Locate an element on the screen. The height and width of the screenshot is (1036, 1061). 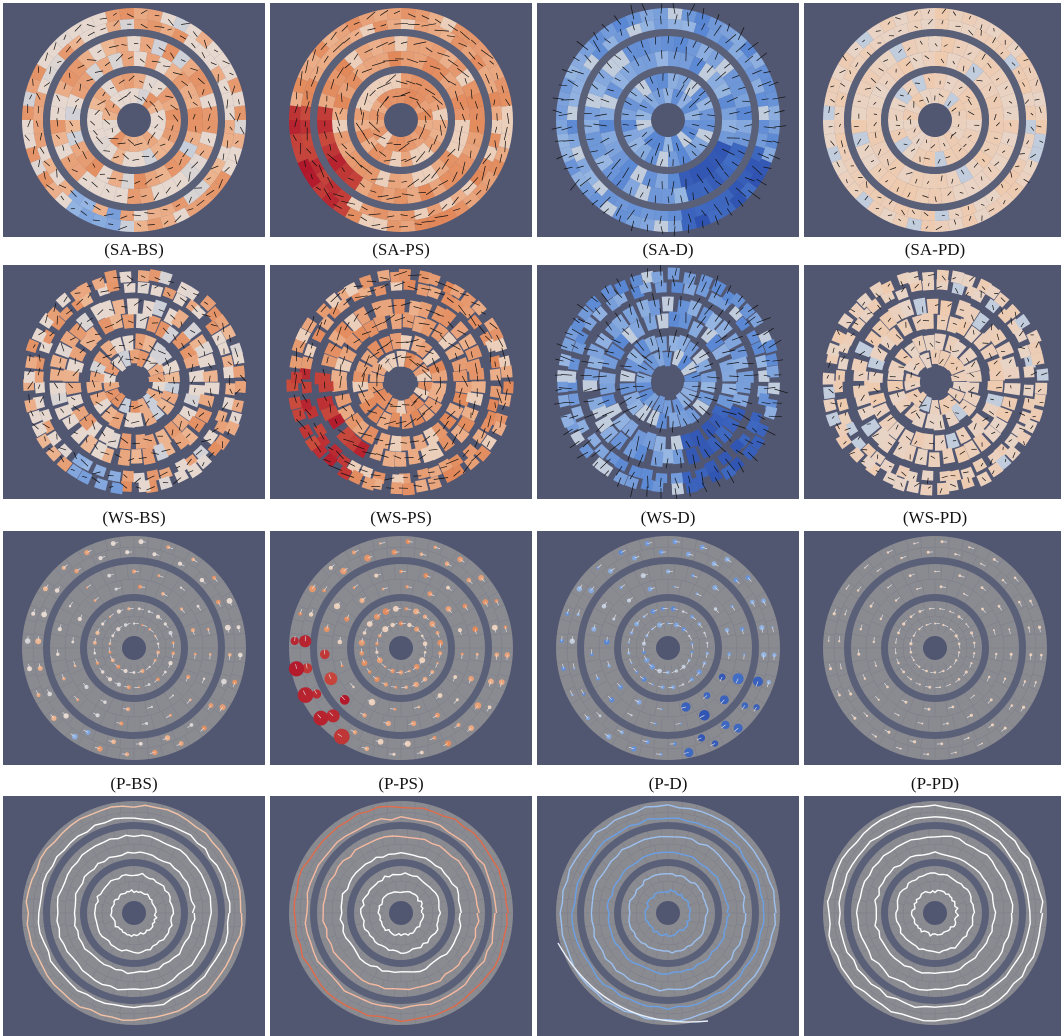
center-hole is located at coordinates (401, 120).